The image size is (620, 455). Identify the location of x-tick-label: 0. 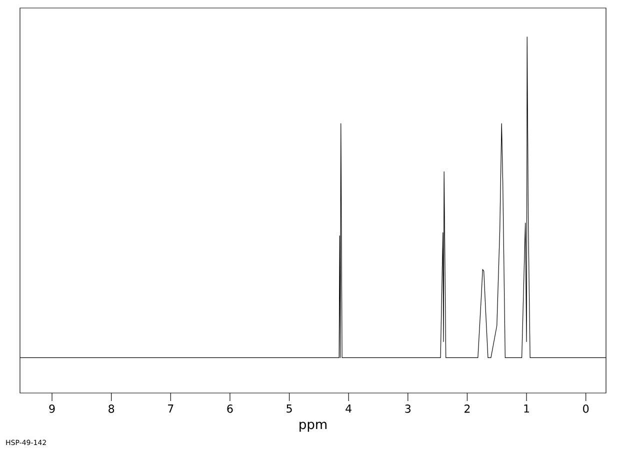
(586, 408).